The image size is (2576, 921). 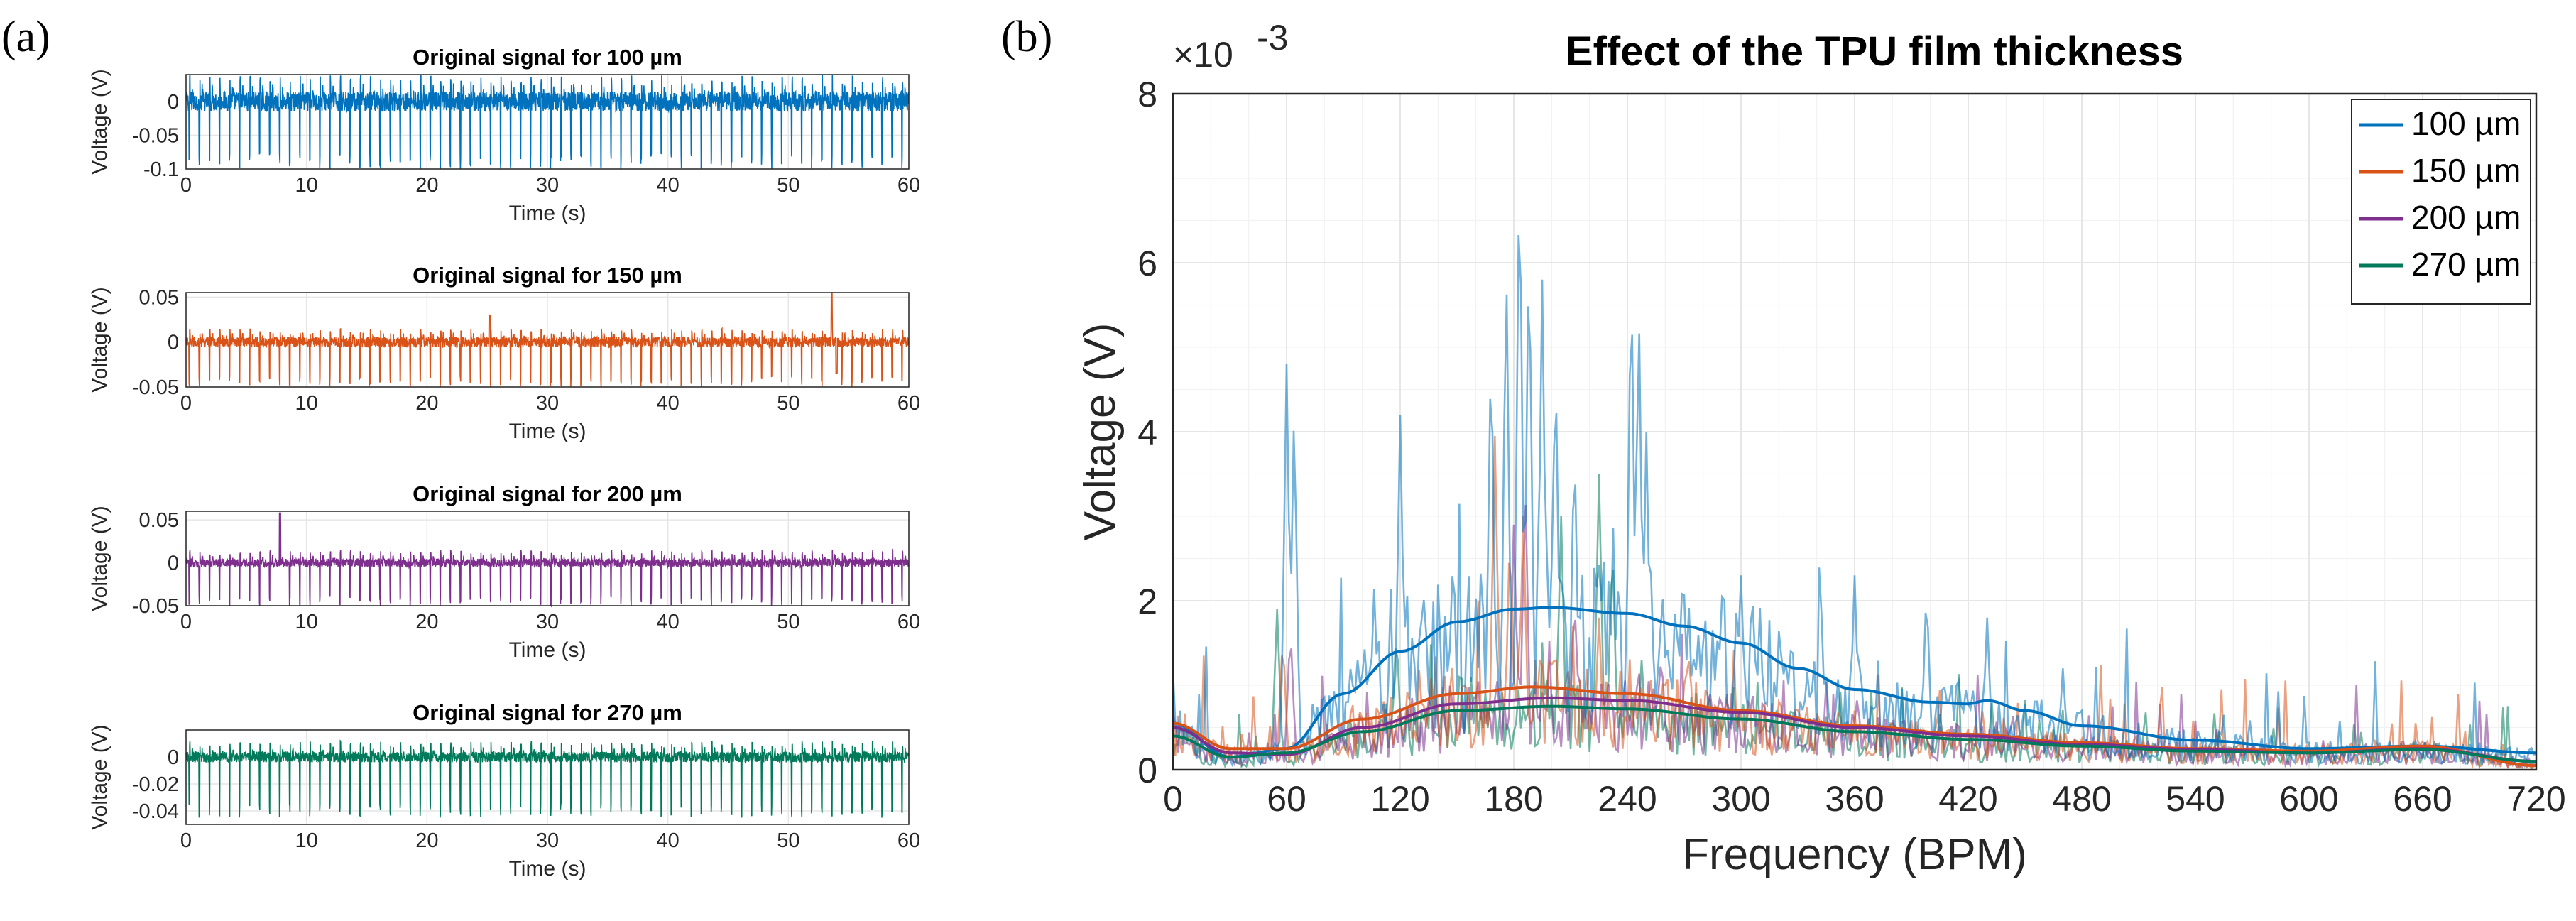 I want to click on x-tick-label: 120, so click(x=1399, y=799).